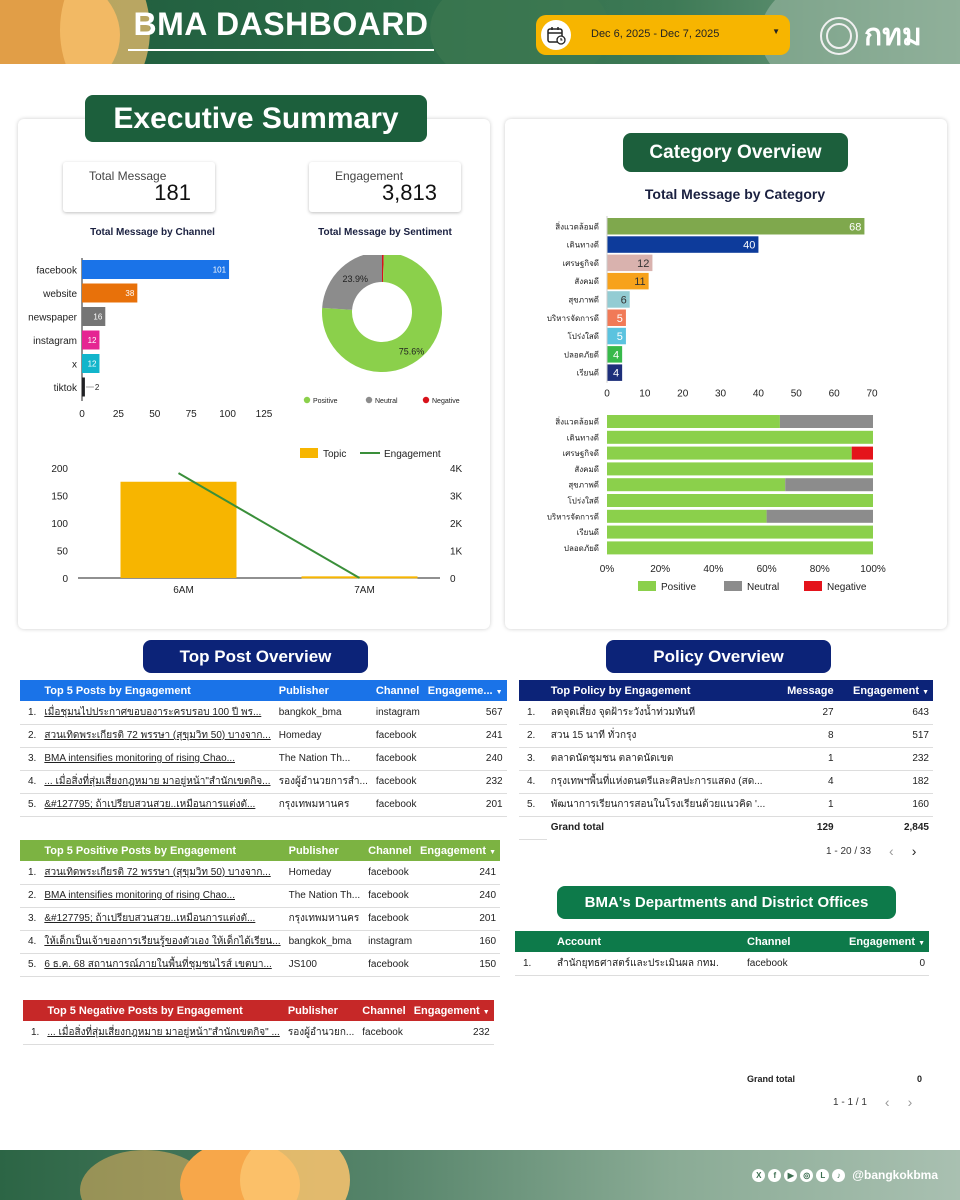  I want to click on total-message-kpi: Total Message 181, so click(139, 187).